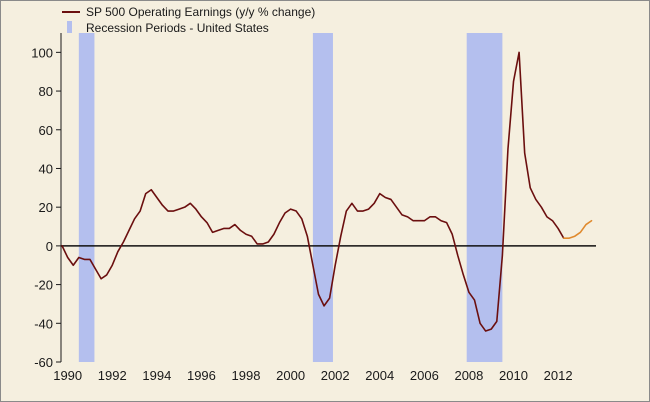 This screenshot has height=402, width=650. What do you see at coordinates (69, 27) in the screenshot?
I see `legend-bar-swatch` at bounding box center [69, 27].